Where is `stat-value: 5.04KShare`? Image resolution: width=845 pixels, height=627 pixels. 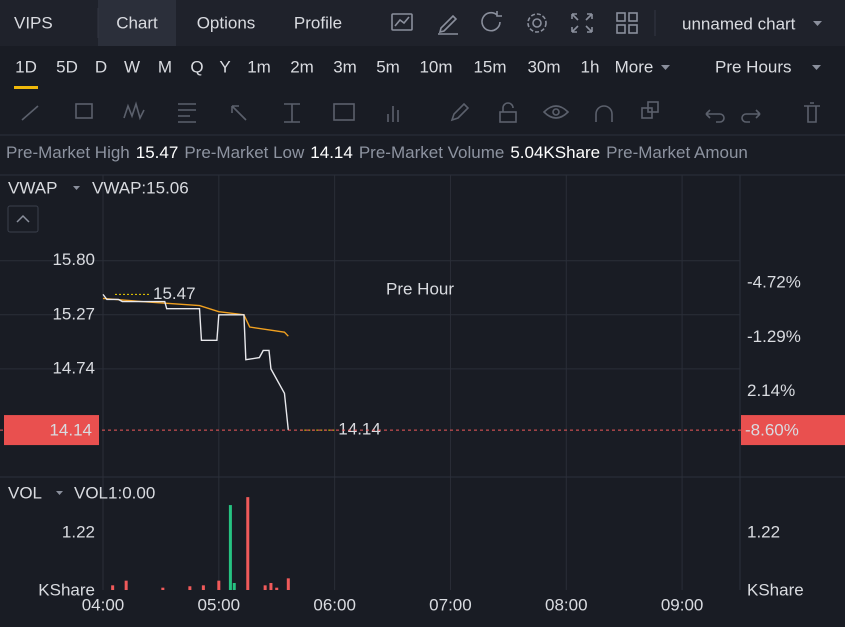 stat-value: 5.04KShare is located at coordinates (555, 152).